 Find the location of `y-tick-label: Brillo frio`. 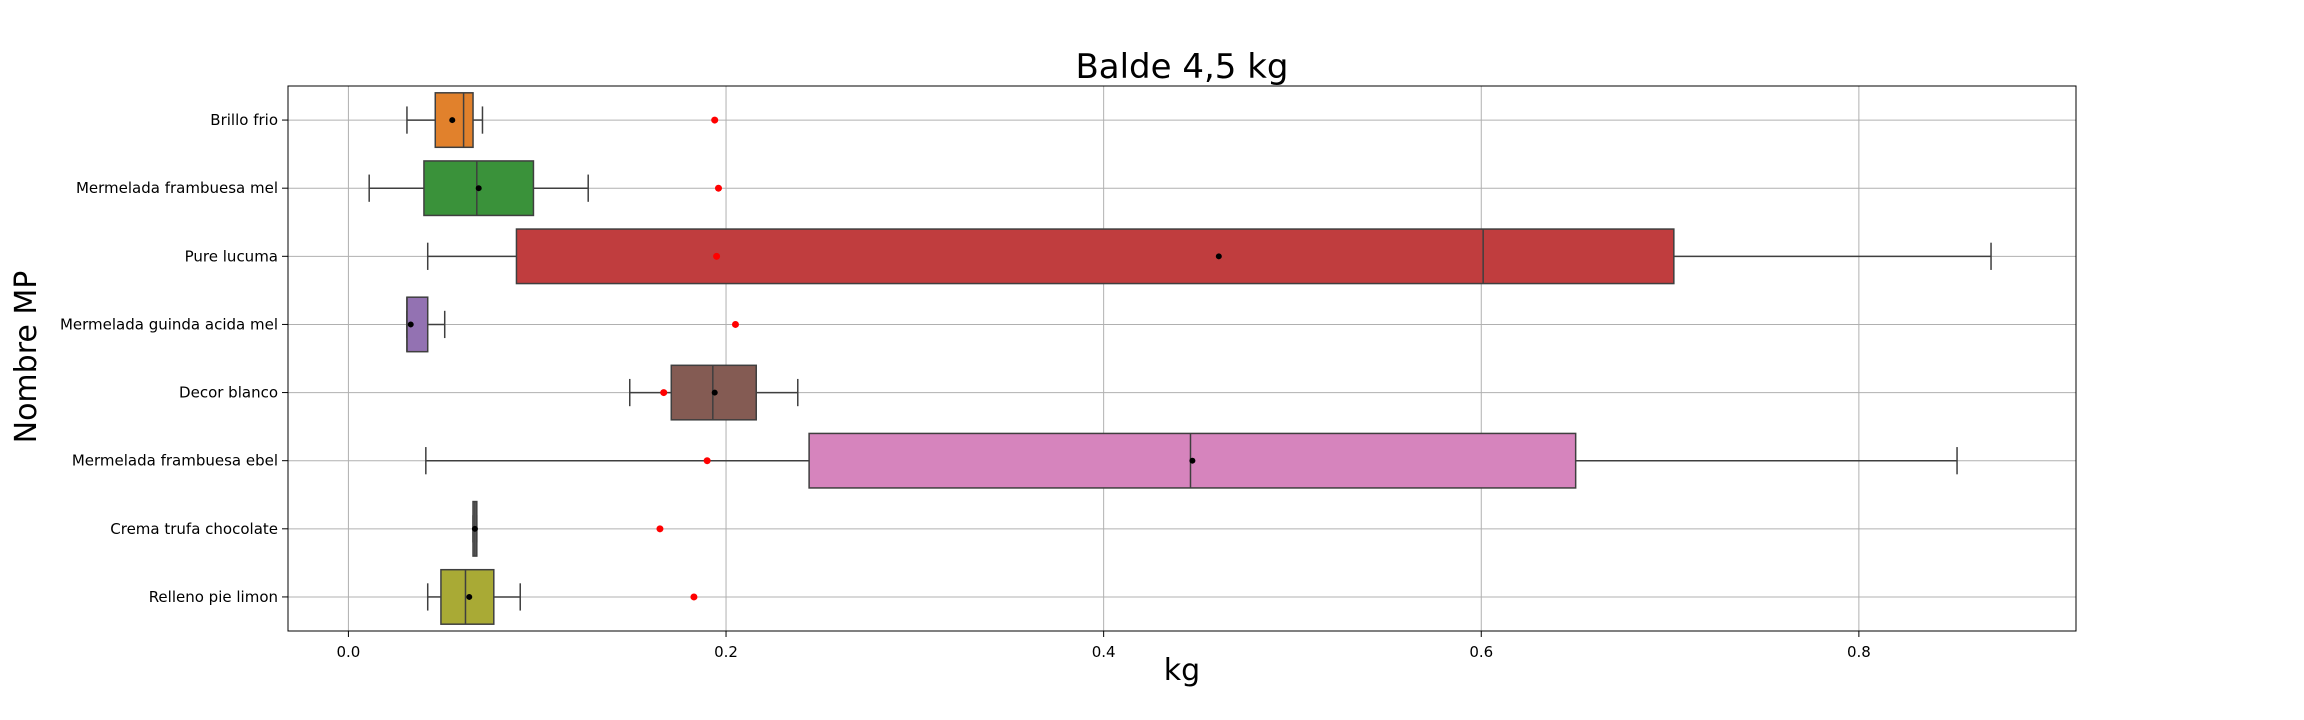

y-tick-label: Brillo frio is located at coordinates (244, 120).